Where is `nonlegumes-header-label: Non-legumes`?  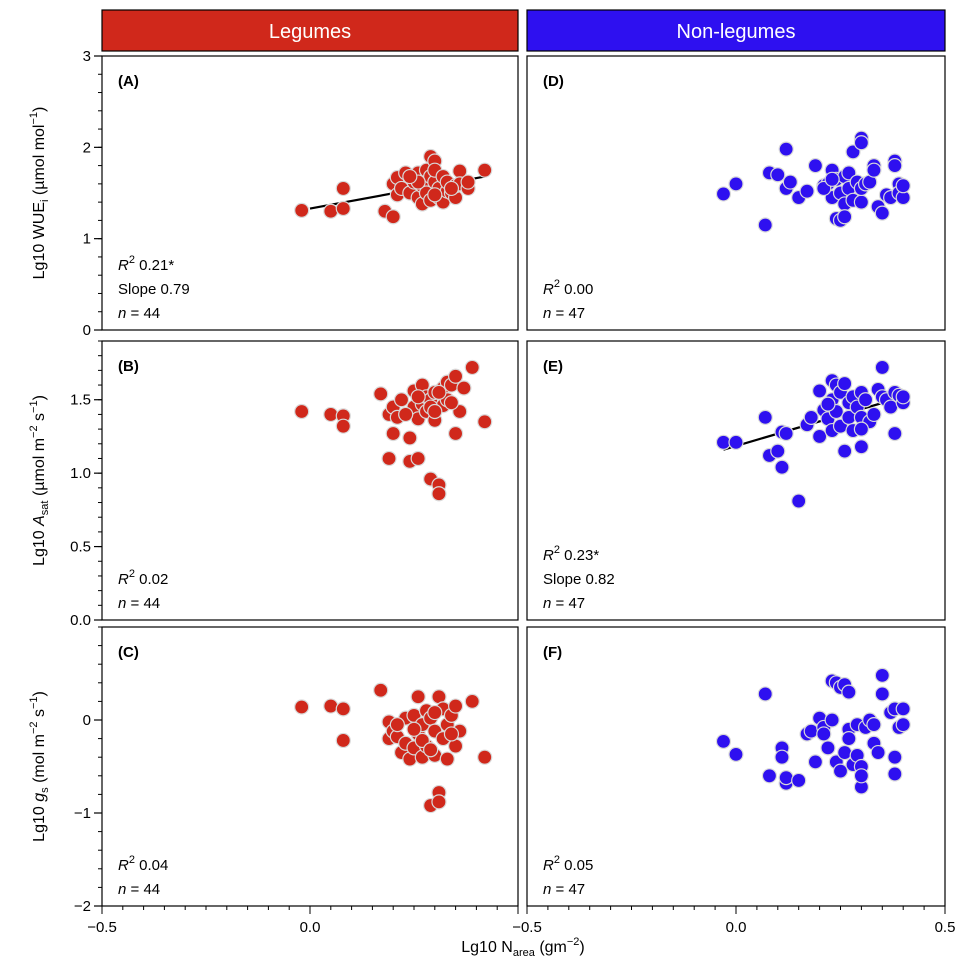 nonlegumes-header-label: Non-legumes is located at coordinates (736, 32).